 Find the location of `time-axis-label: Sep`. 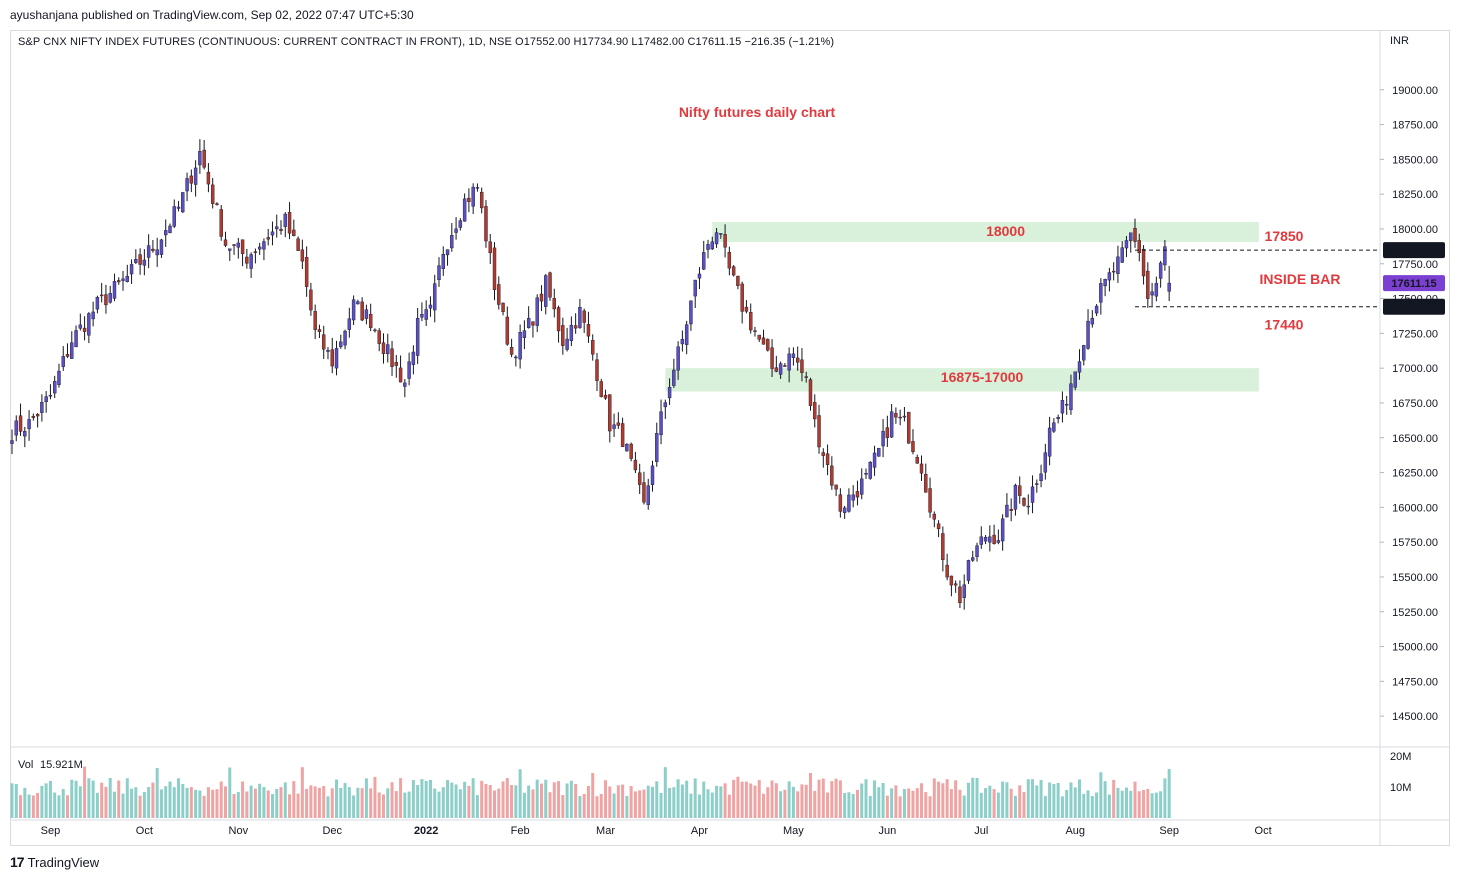

time-axis-label: Sep is located at coordinates (1169, 831).